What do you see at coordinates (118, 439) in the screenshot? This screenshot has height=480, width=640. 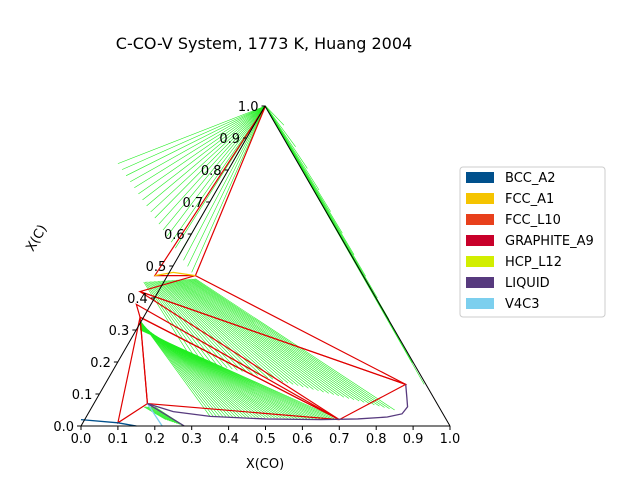 I see `x-tick-label: 0.1` at bounding box center [118, 439].